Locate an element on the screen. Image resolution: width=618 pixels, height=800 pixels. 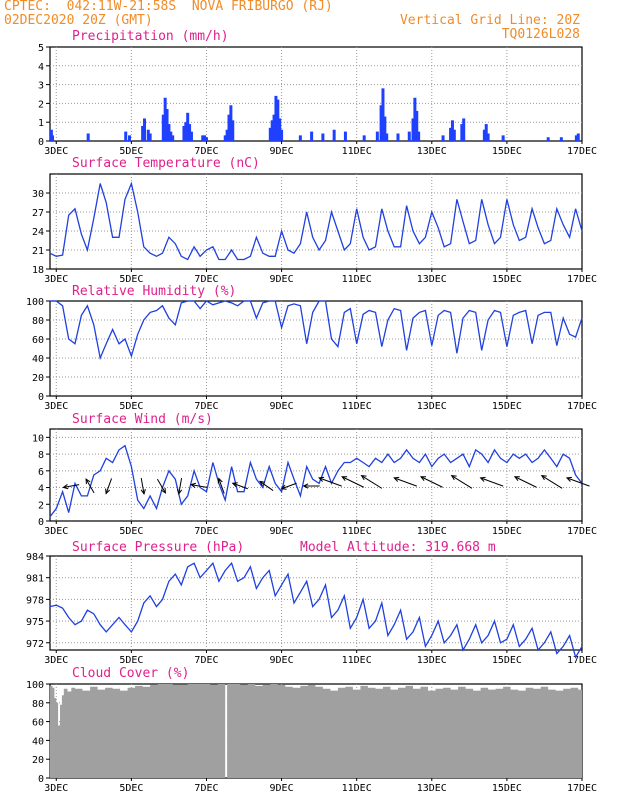
rh-xtick-label: 9DEC is located at coordinates (282, 406).